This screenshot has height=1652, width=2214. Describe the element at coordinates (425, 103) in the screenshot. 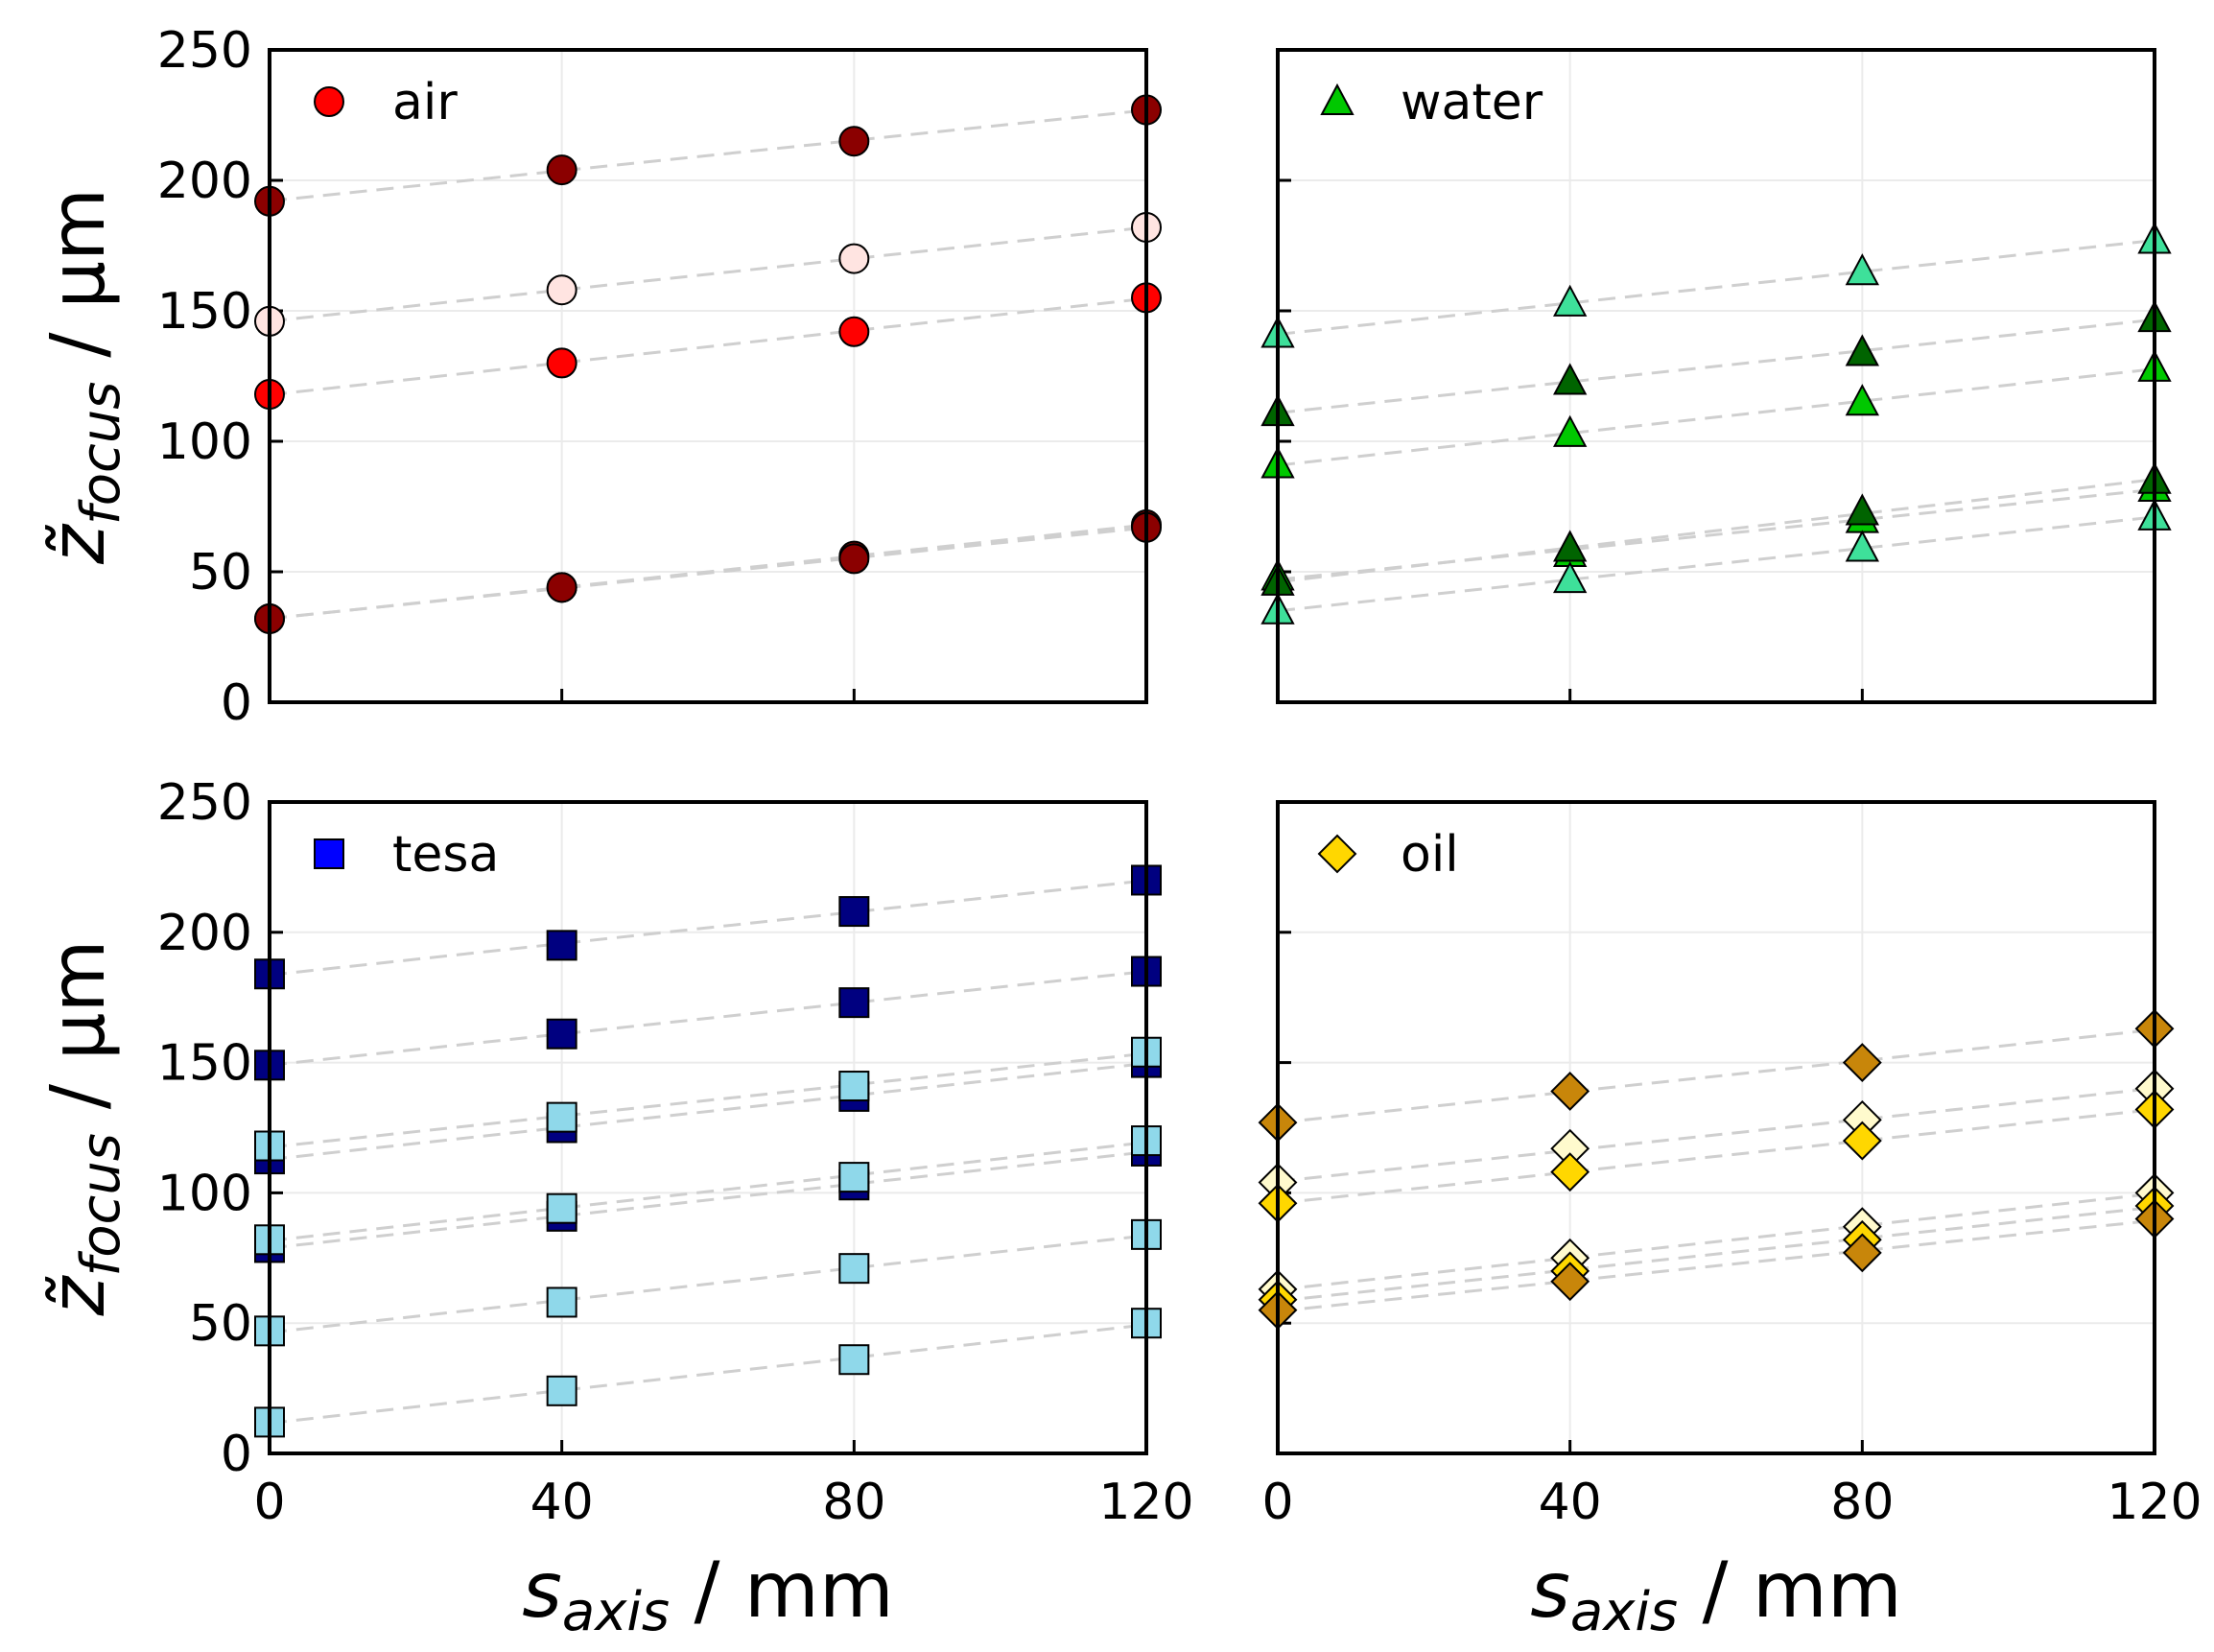

I see `legend-label: air` at that location.